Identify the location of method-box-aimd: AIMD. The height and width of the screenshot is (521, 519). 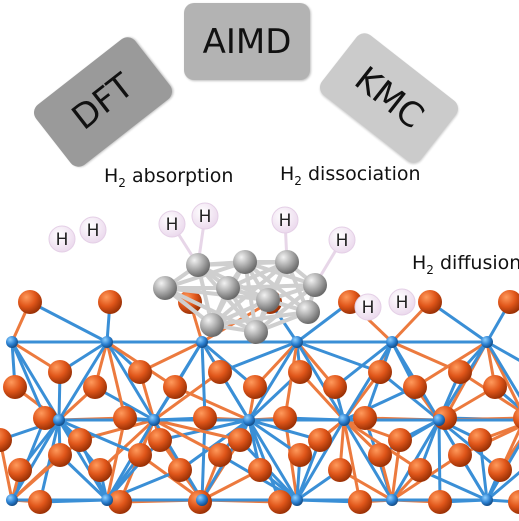
(247, 41).